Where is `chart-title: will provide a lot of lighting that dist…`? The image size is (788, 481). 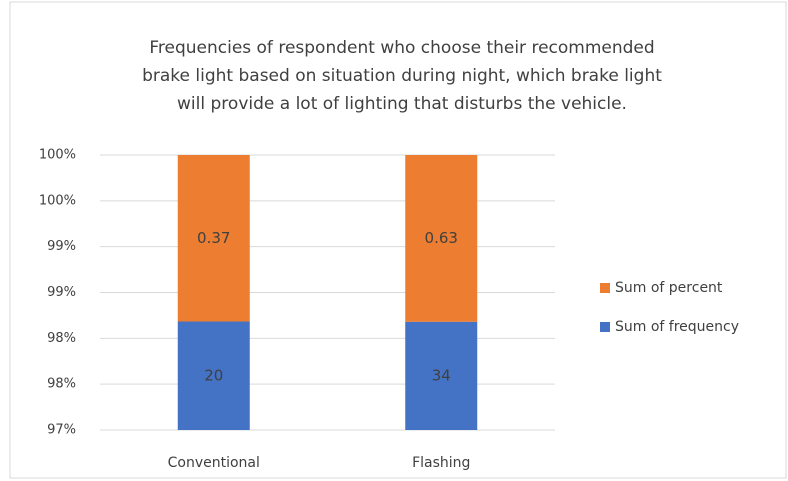
chart-title: will provide a lot of lighting that dist… is located at coordinates (402, 104).